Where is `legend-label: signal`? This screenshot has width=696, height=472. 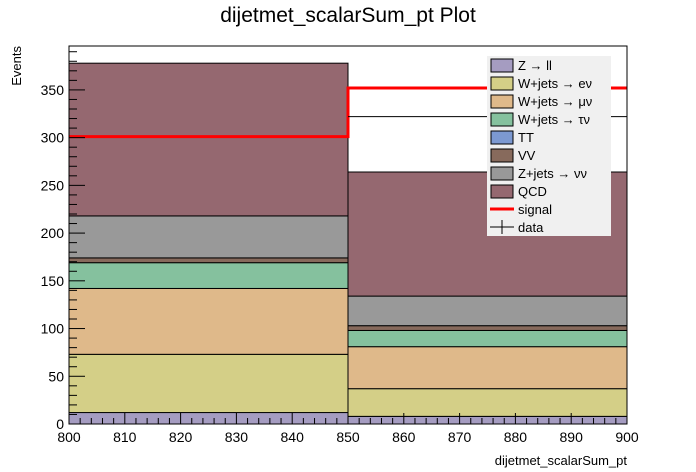
legend-label: signal is located at coordinates (535, 209).